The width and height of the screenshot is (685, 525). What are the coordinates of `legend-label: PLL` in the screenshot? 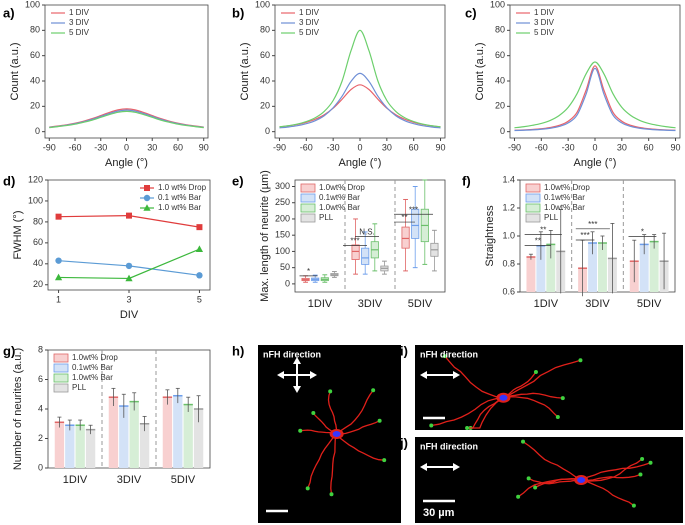 It's located at (551, 217).